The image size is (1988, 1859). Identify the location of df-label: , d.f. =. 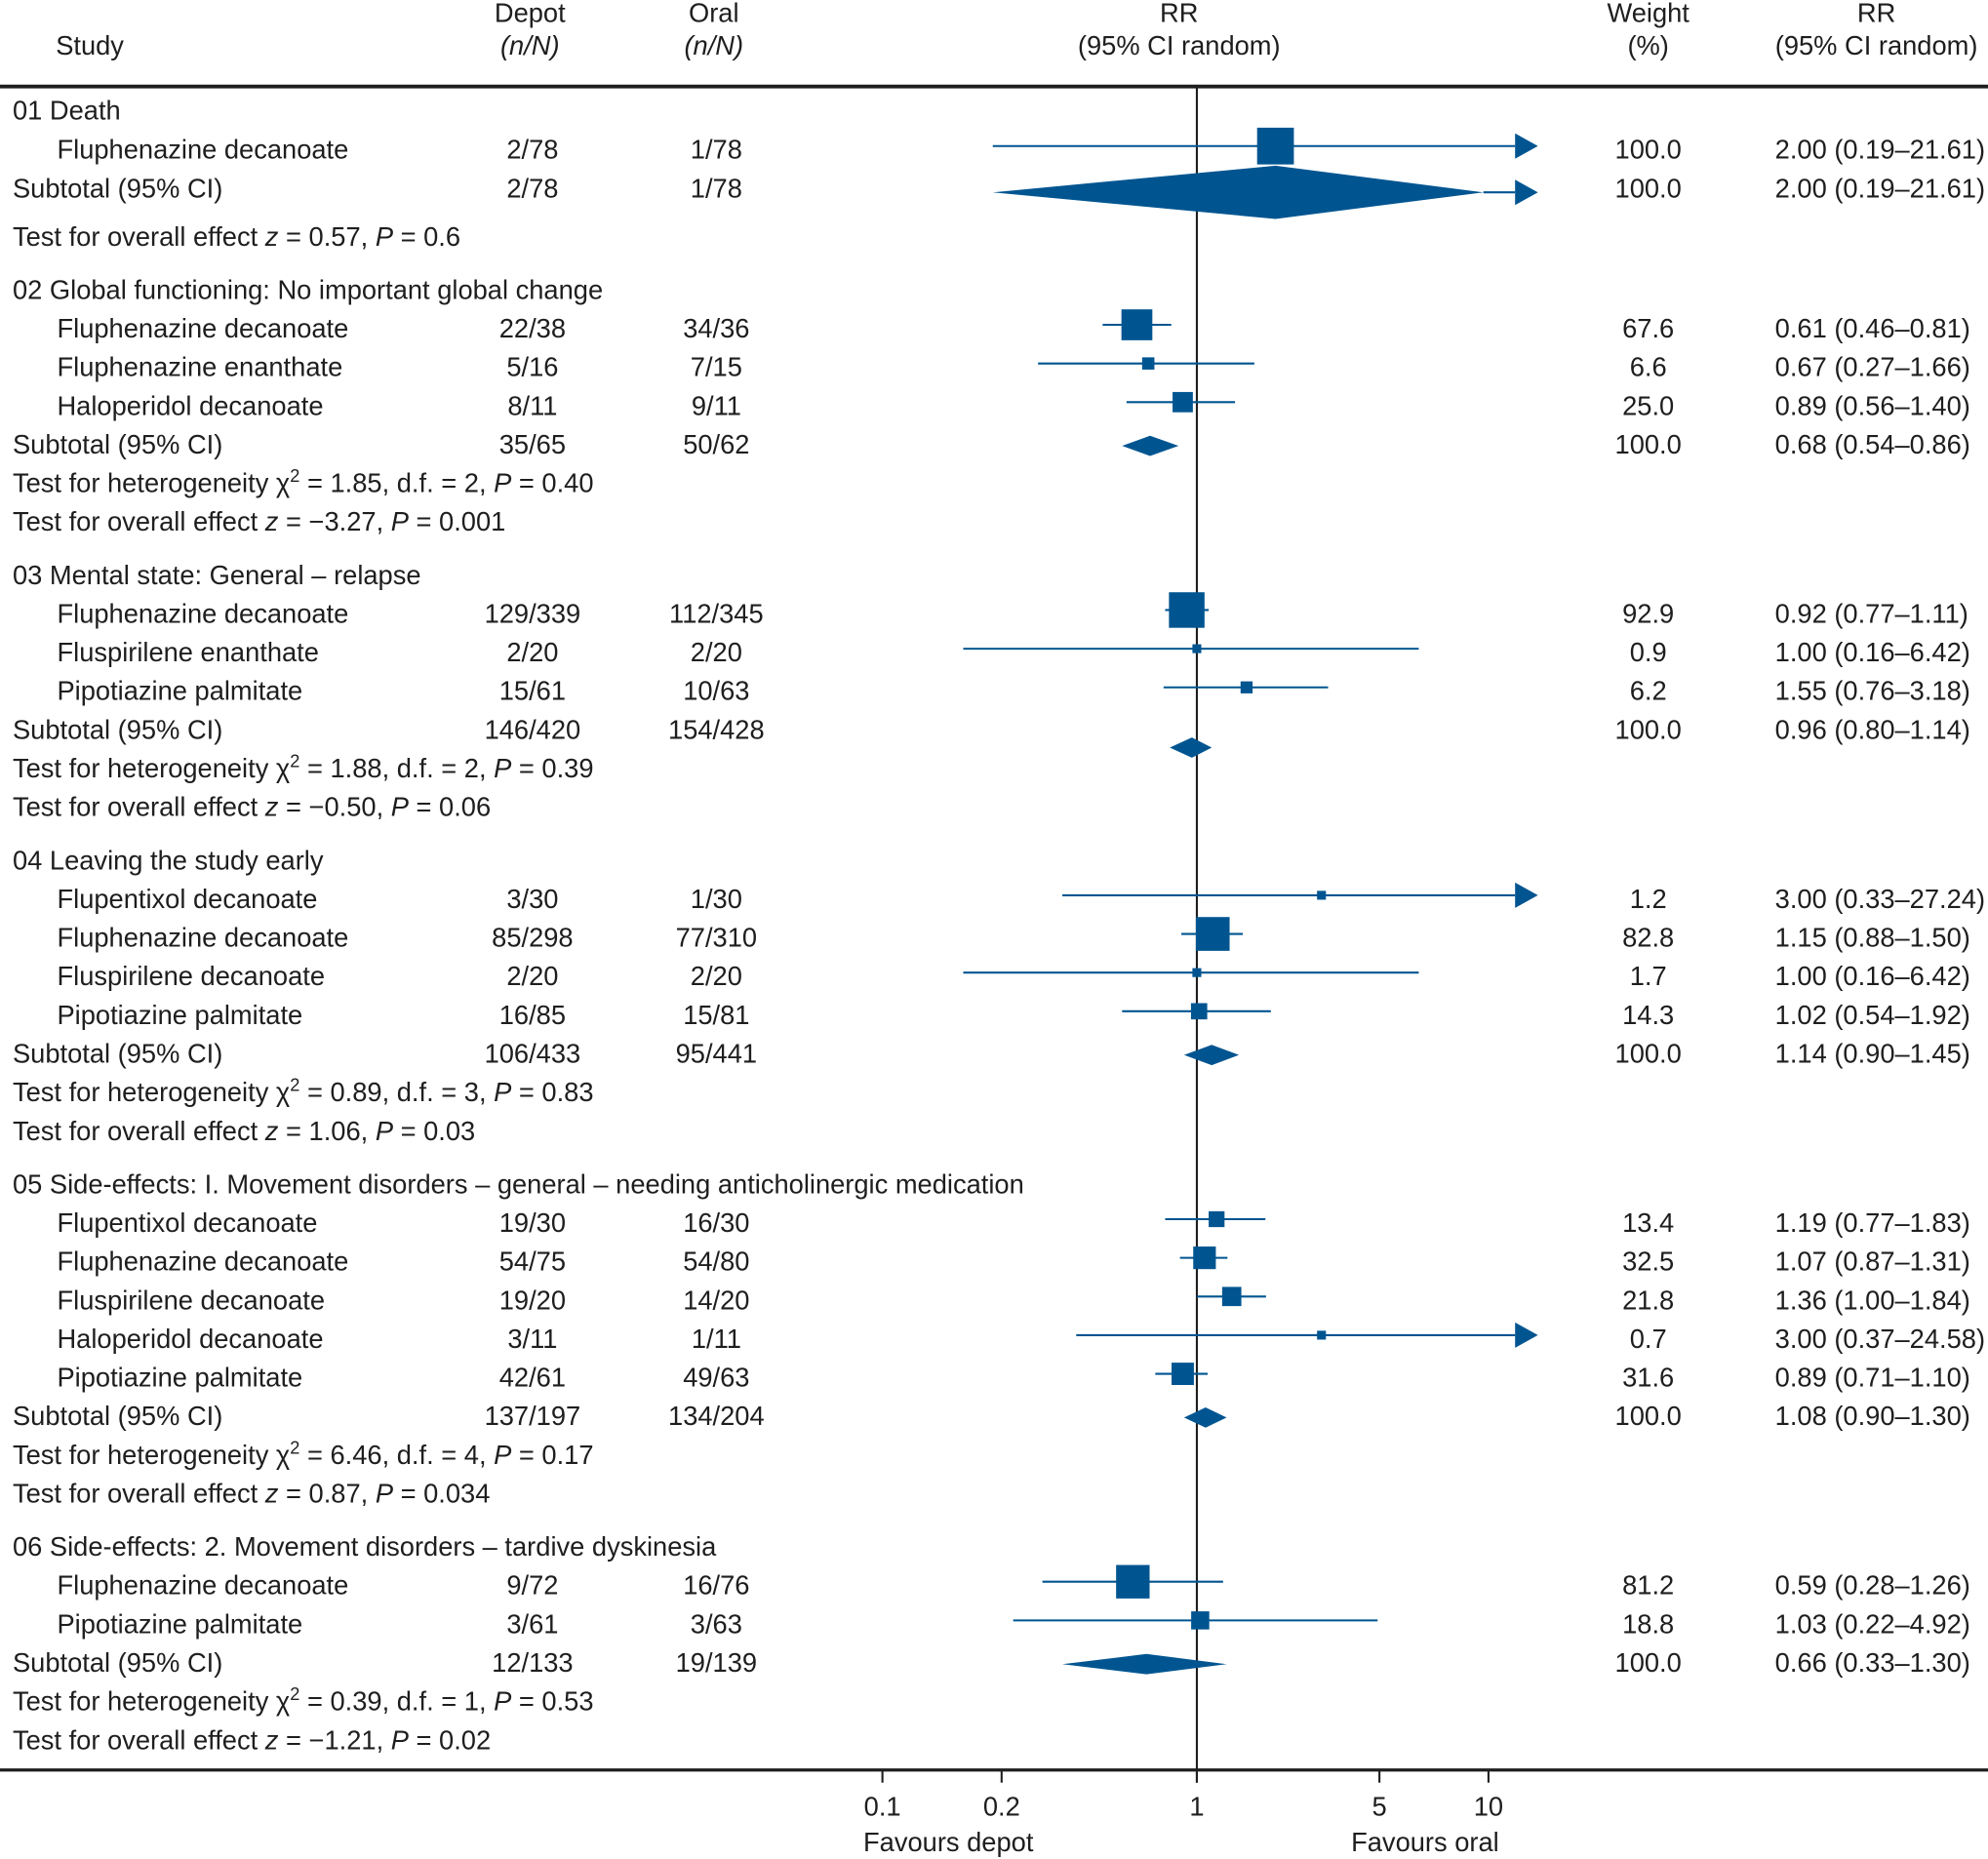
(423, 1092).